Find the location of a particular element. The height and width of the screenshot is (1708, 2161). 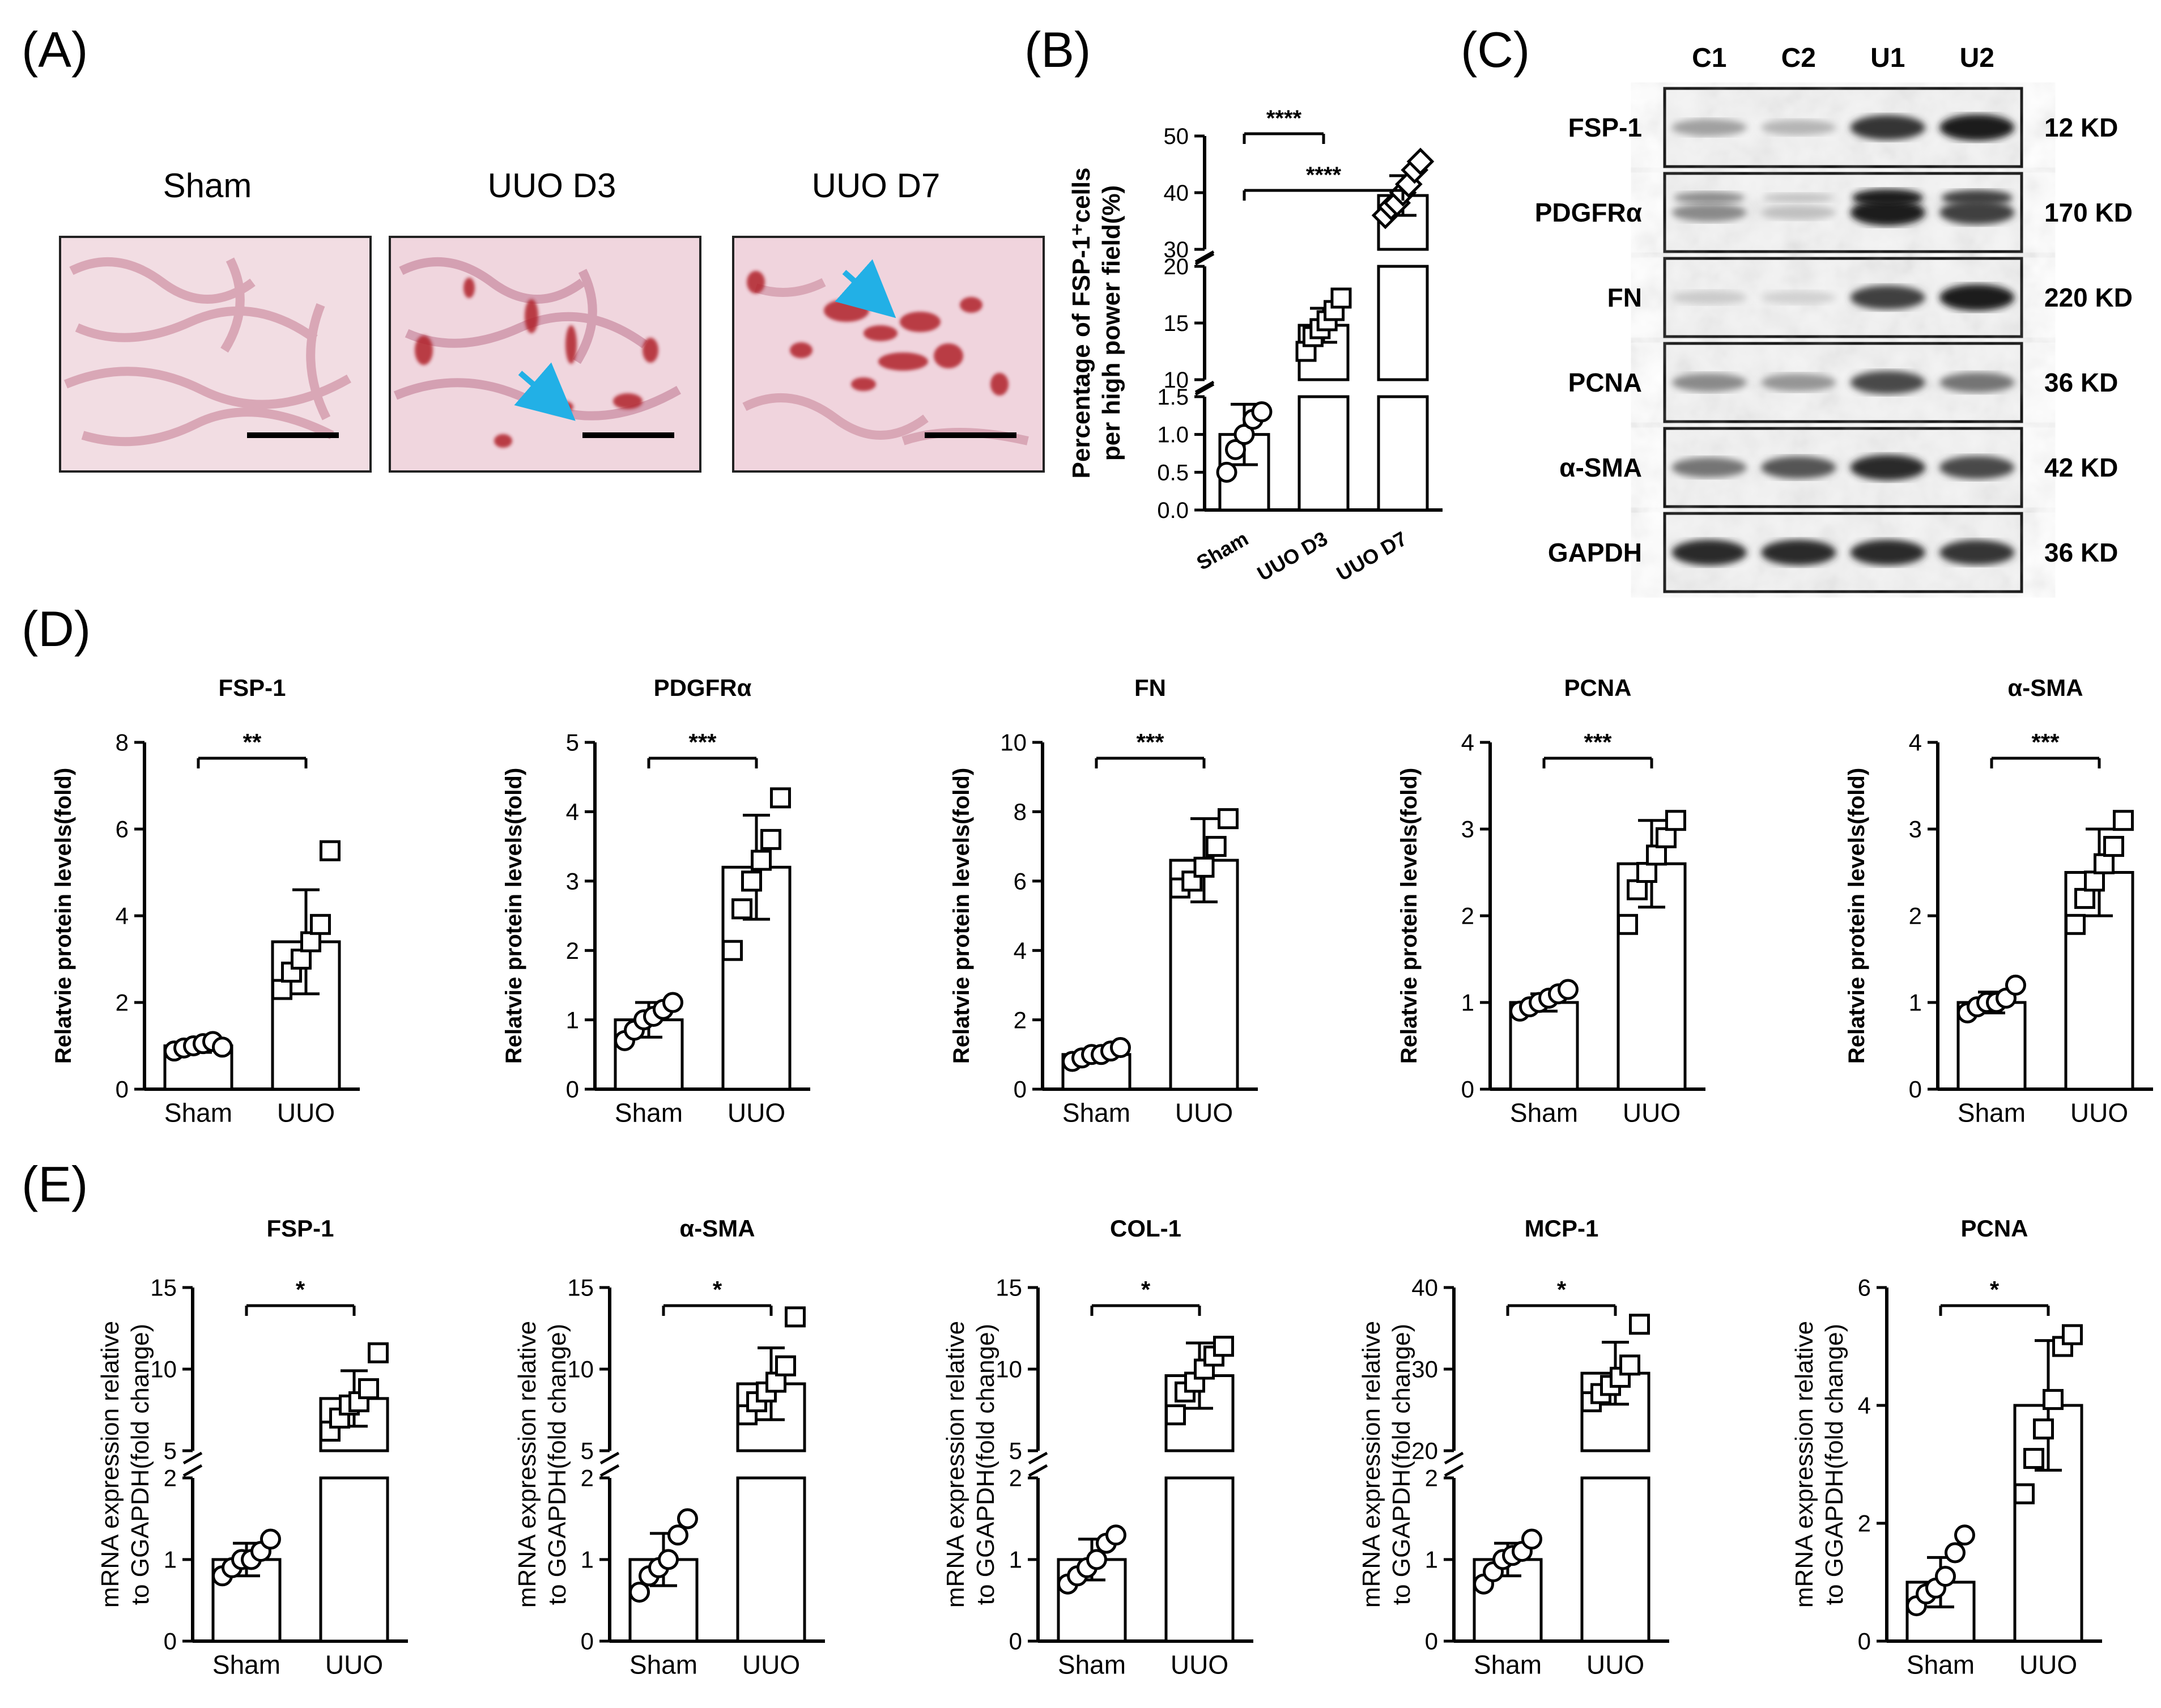

panel-d5-y-tick-label: 3 is located at coordinates (1915, 829).